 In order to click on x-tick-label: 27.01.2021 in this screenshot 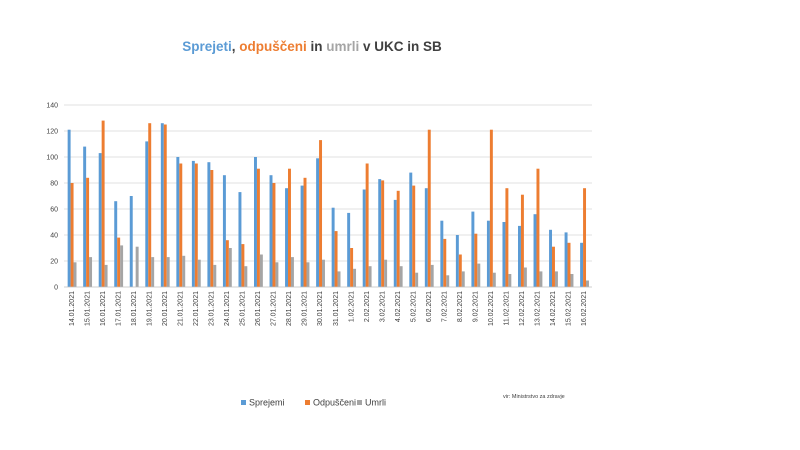, I will do `click(274, 308)`.